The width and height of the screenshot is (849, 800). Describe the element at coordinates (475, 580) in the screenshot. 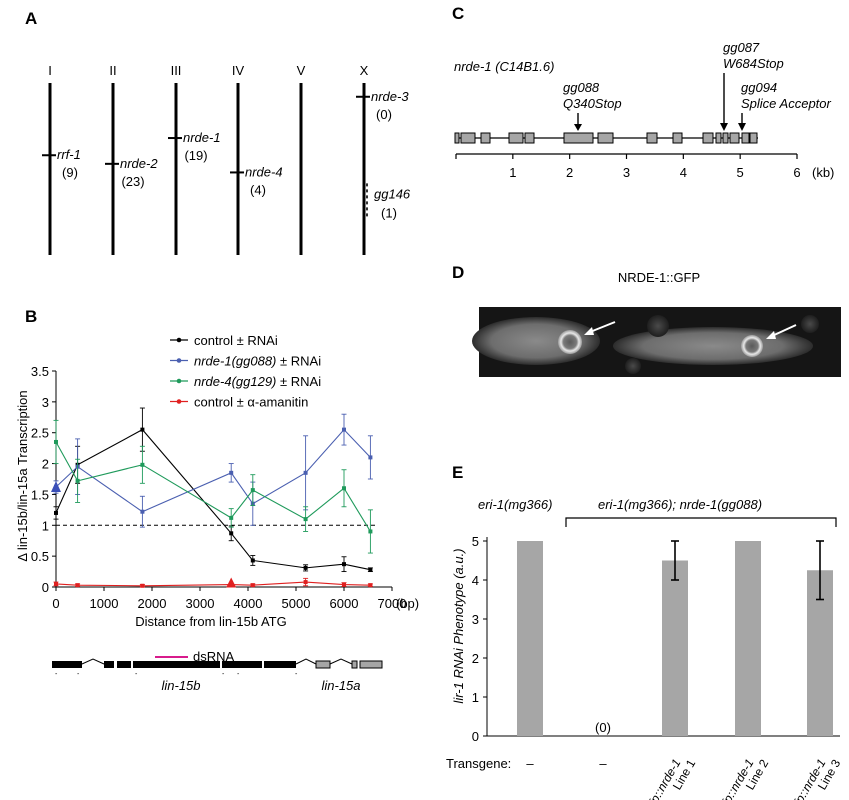

I see `e-y-tick-label: 4` at that location.